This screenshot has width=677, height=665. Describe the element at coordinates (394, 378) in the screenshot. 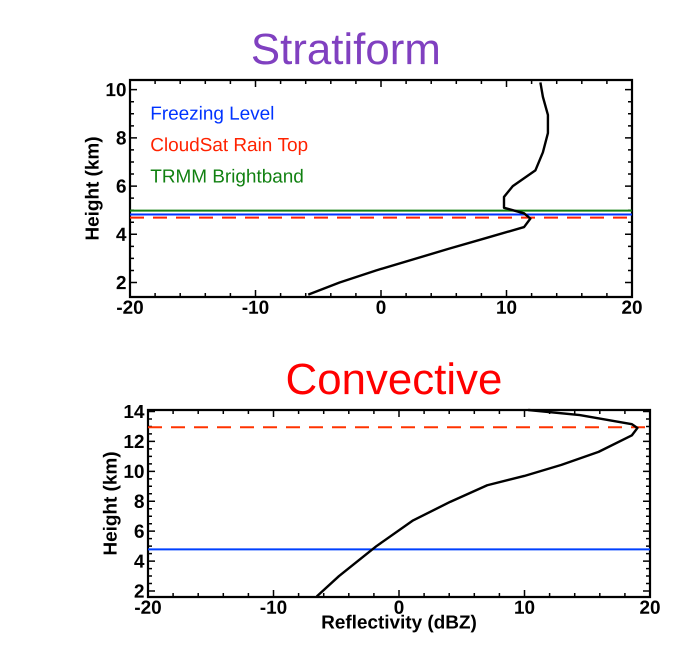

I see `chart-title: Convective` at that location.